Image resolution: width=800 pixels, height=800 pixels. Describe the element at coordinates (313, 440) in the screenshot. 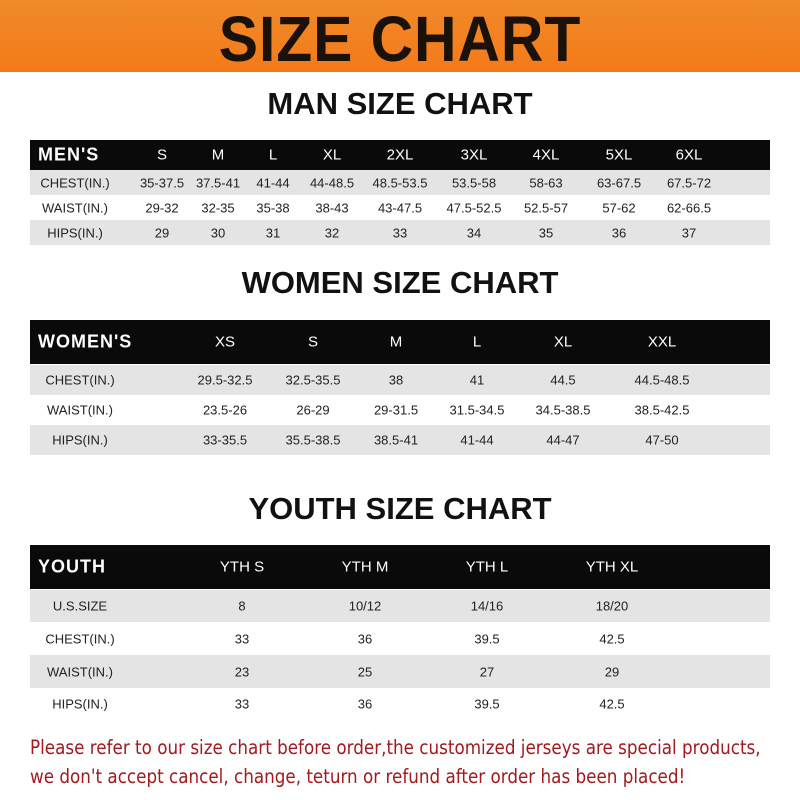

I see `table-cell: 35.5-38.5` at that location.